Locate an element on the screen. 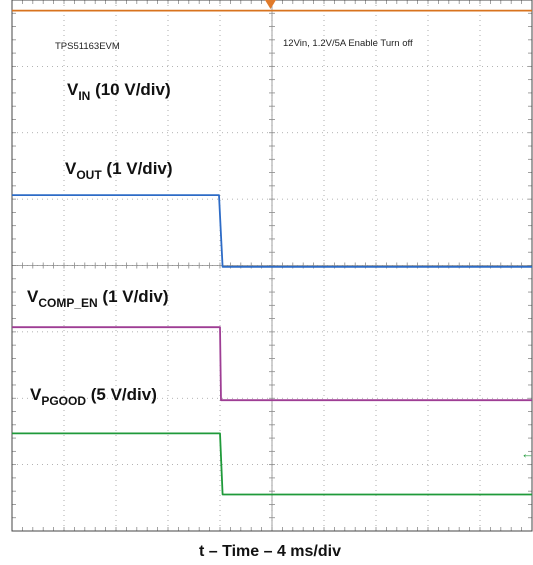 The image size is (533, 565). condition-label: 12Vin, 1.2V/5A Enable Turn off is located at coordinates (348, 43).